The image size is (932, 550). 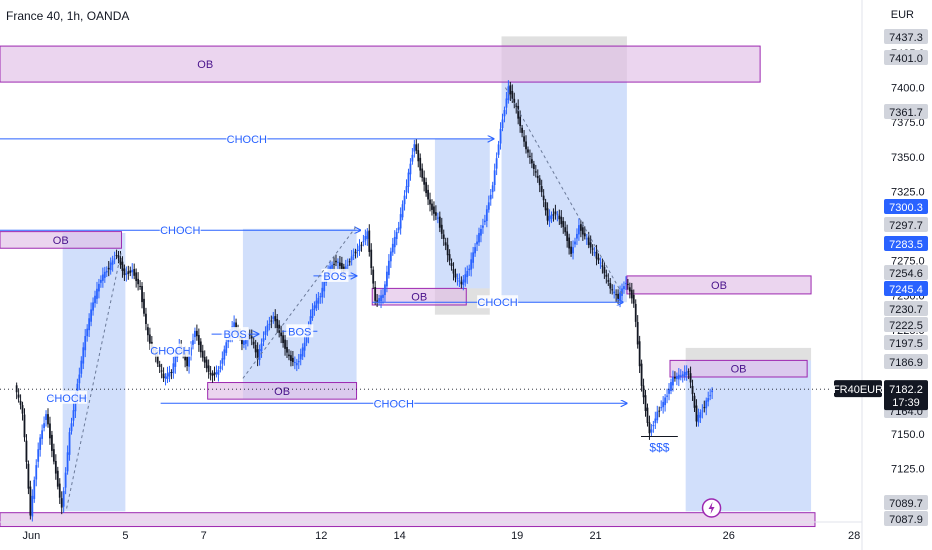 I want to click on price-label-text: 7401.0, so click(x=906, y=59).